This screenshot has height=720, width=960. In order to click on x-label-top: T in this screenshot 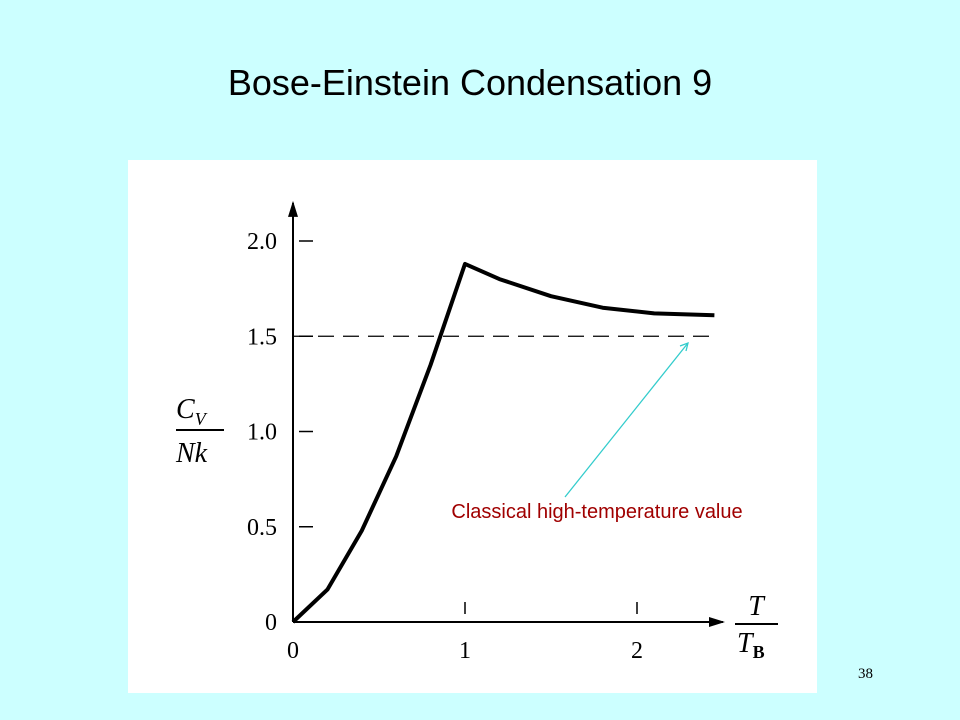, I will do `click(757, 606)`.